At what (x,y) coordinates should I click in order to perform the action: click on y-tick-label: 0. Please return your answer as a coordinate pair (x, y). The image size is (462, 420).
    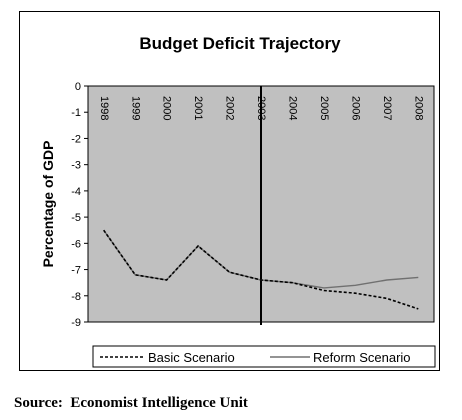
    Looking at the image, I should click on (78, 87).